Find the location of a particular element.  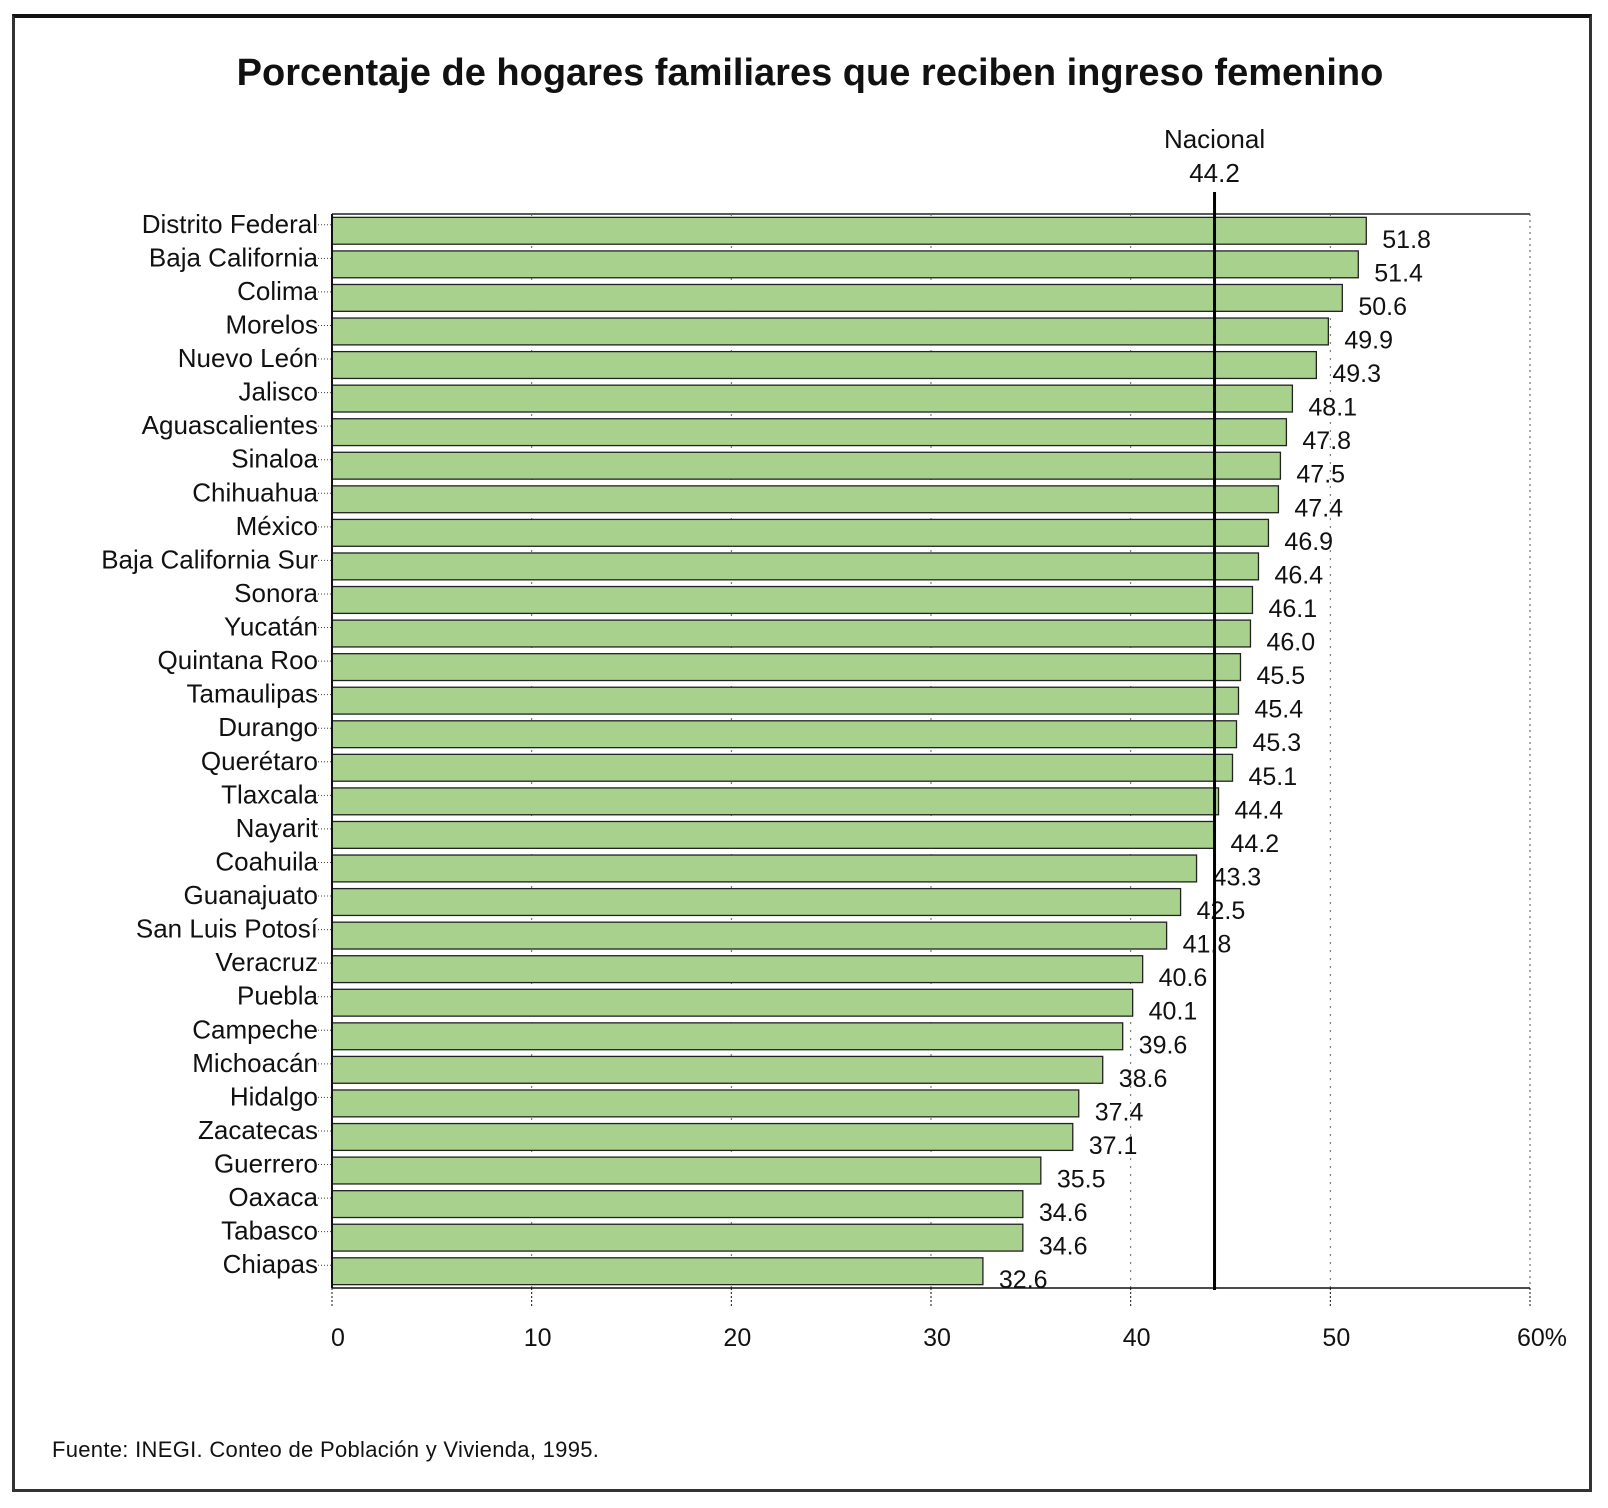

category-label: Guanajuato is located at coordinates (251, 895).